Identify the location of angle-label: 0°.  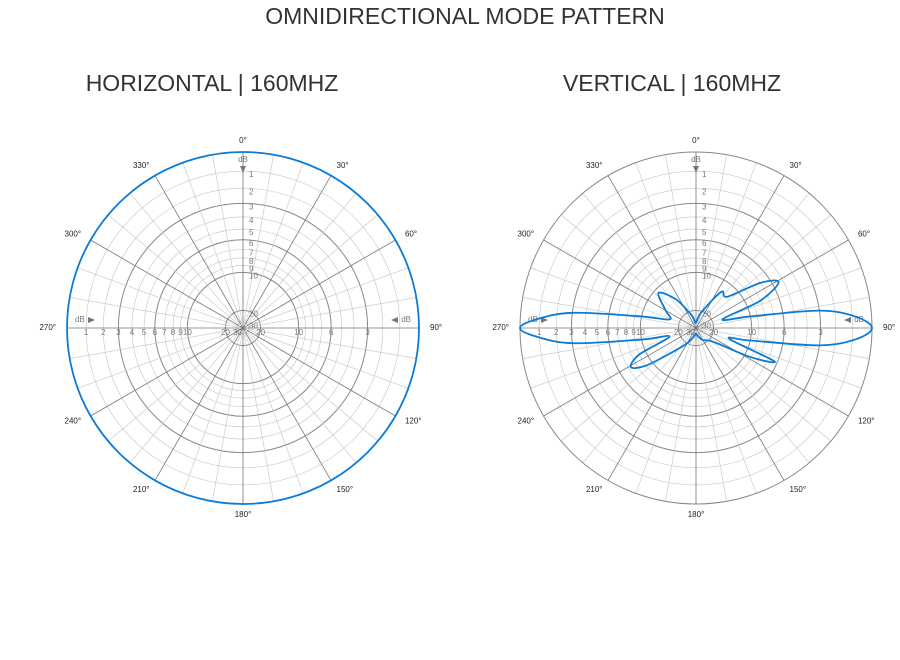
(243, 140).